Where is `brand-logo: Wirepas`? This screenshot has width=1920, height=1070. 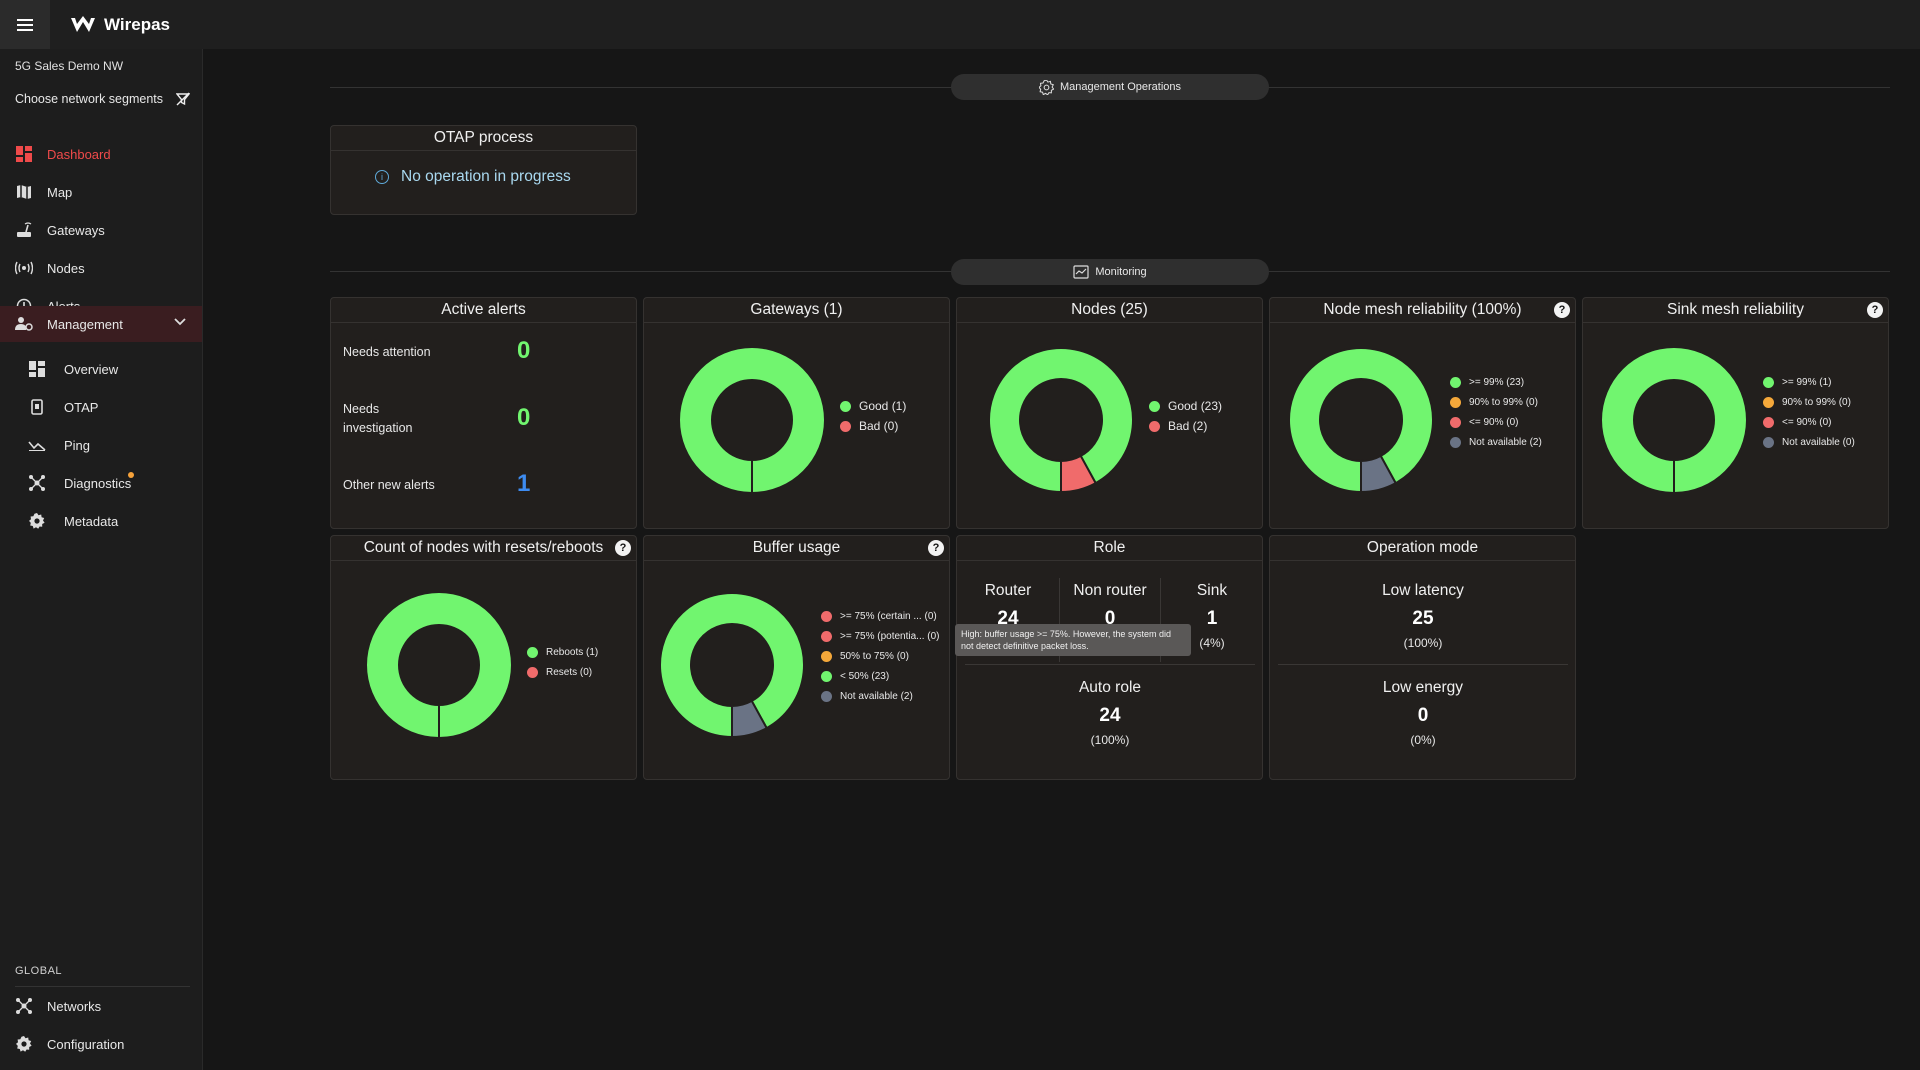
brand-logo: Wirepas is located at coordinates (120, 25).